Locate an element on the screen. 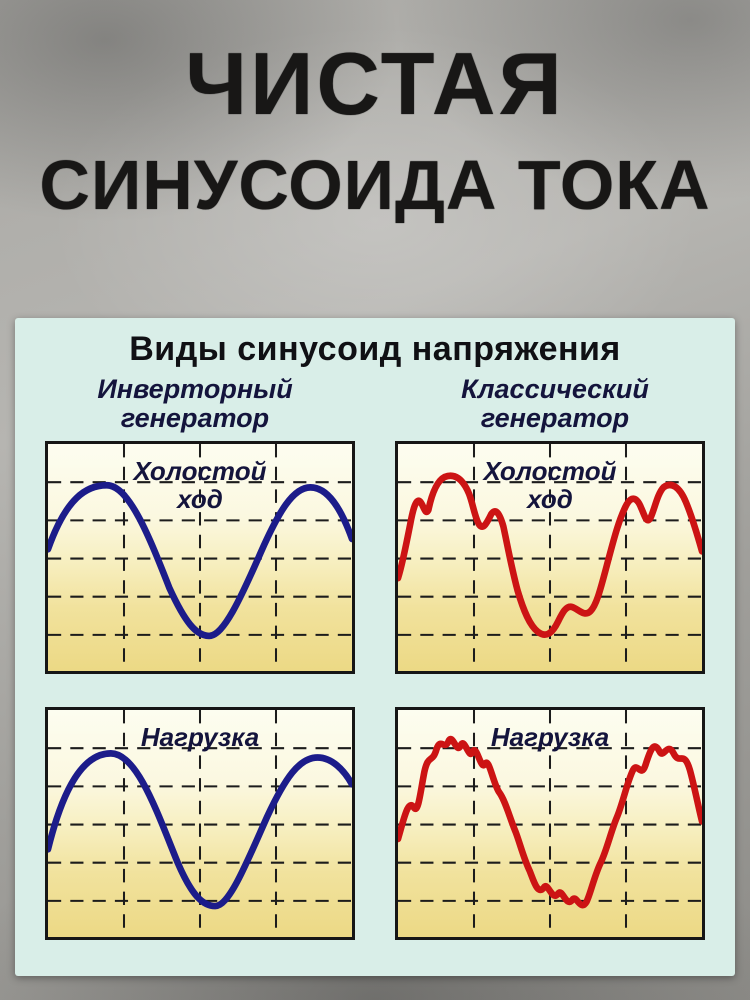  grid-lines is located at coordinates (200, 824).